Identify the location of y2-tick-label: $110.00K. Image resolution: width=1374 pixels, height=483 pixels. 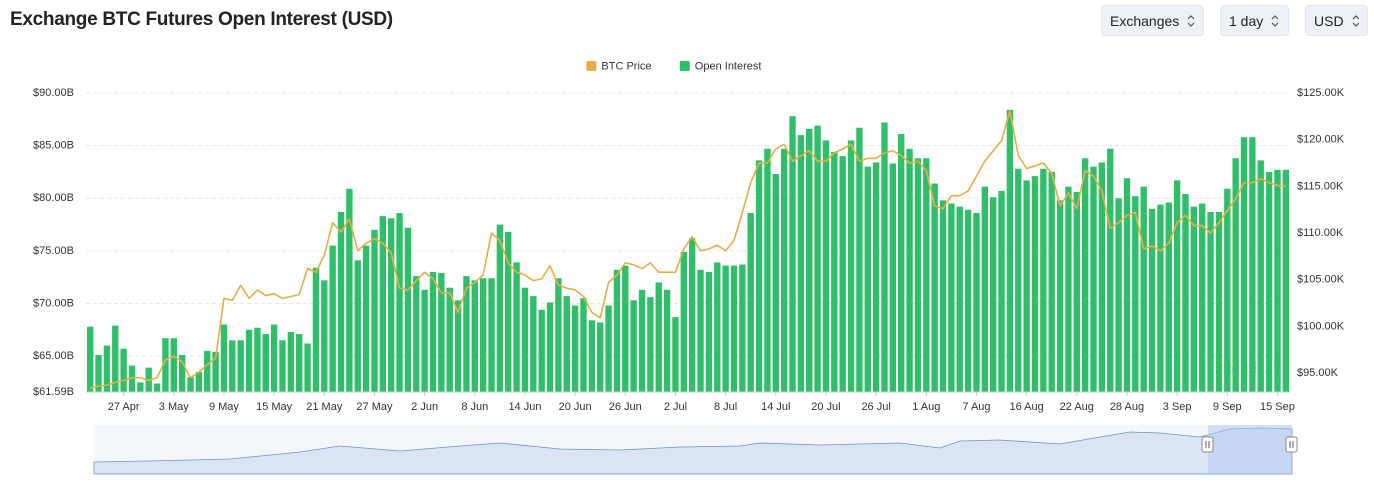
(1320, 233).